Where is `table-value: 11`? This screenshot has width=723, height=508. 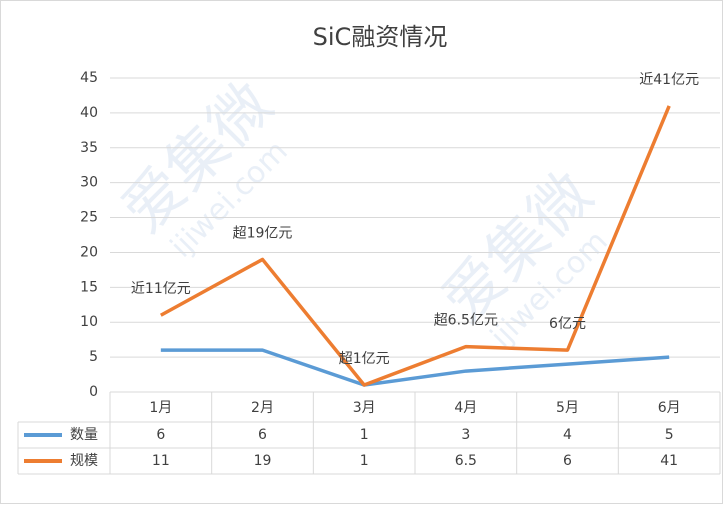
table-value: 11 is located at coordinates (161, 461).